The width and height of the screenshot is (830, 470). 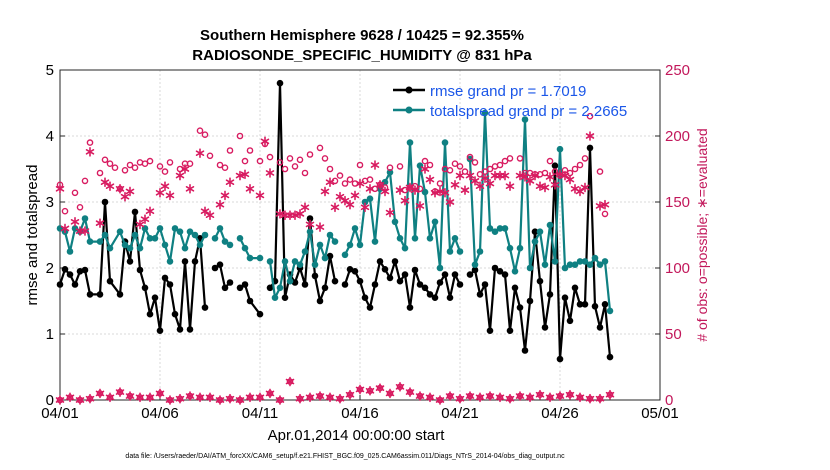 What do you see at coordinates (357, 435) in the screenshot?
I see `x-axis-label: Apr.01,2014 00:00:00 start` at bounding box center [357, 435].